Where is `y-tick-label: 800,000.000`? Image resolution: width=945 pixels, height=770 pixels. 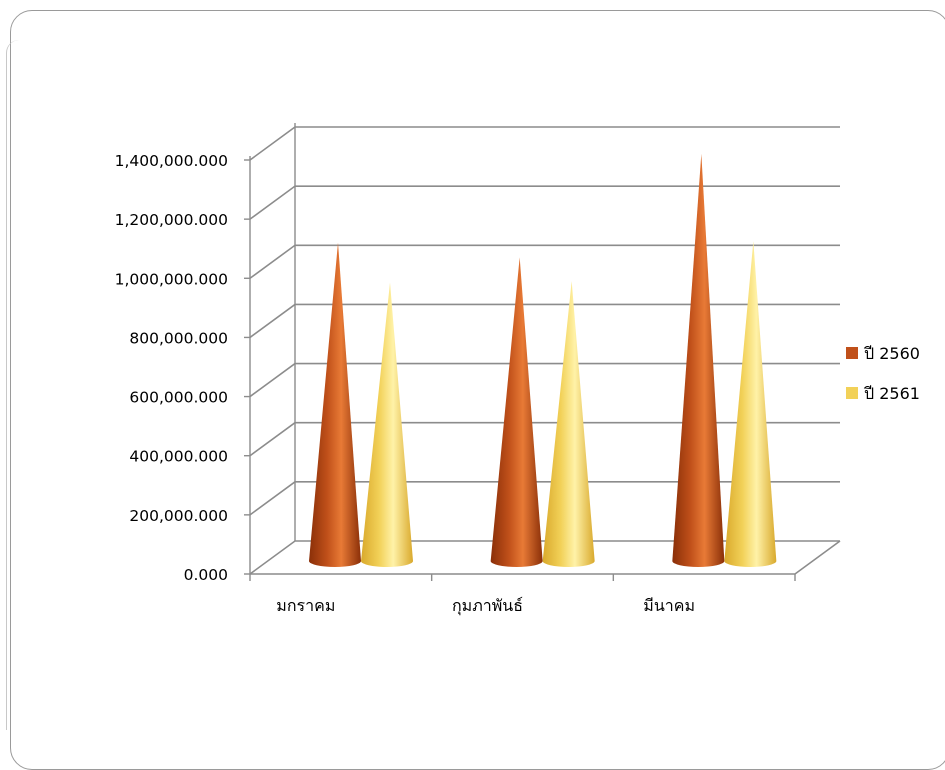 y-tick-label: 800,000.000 is located at coordinates (178, 338).